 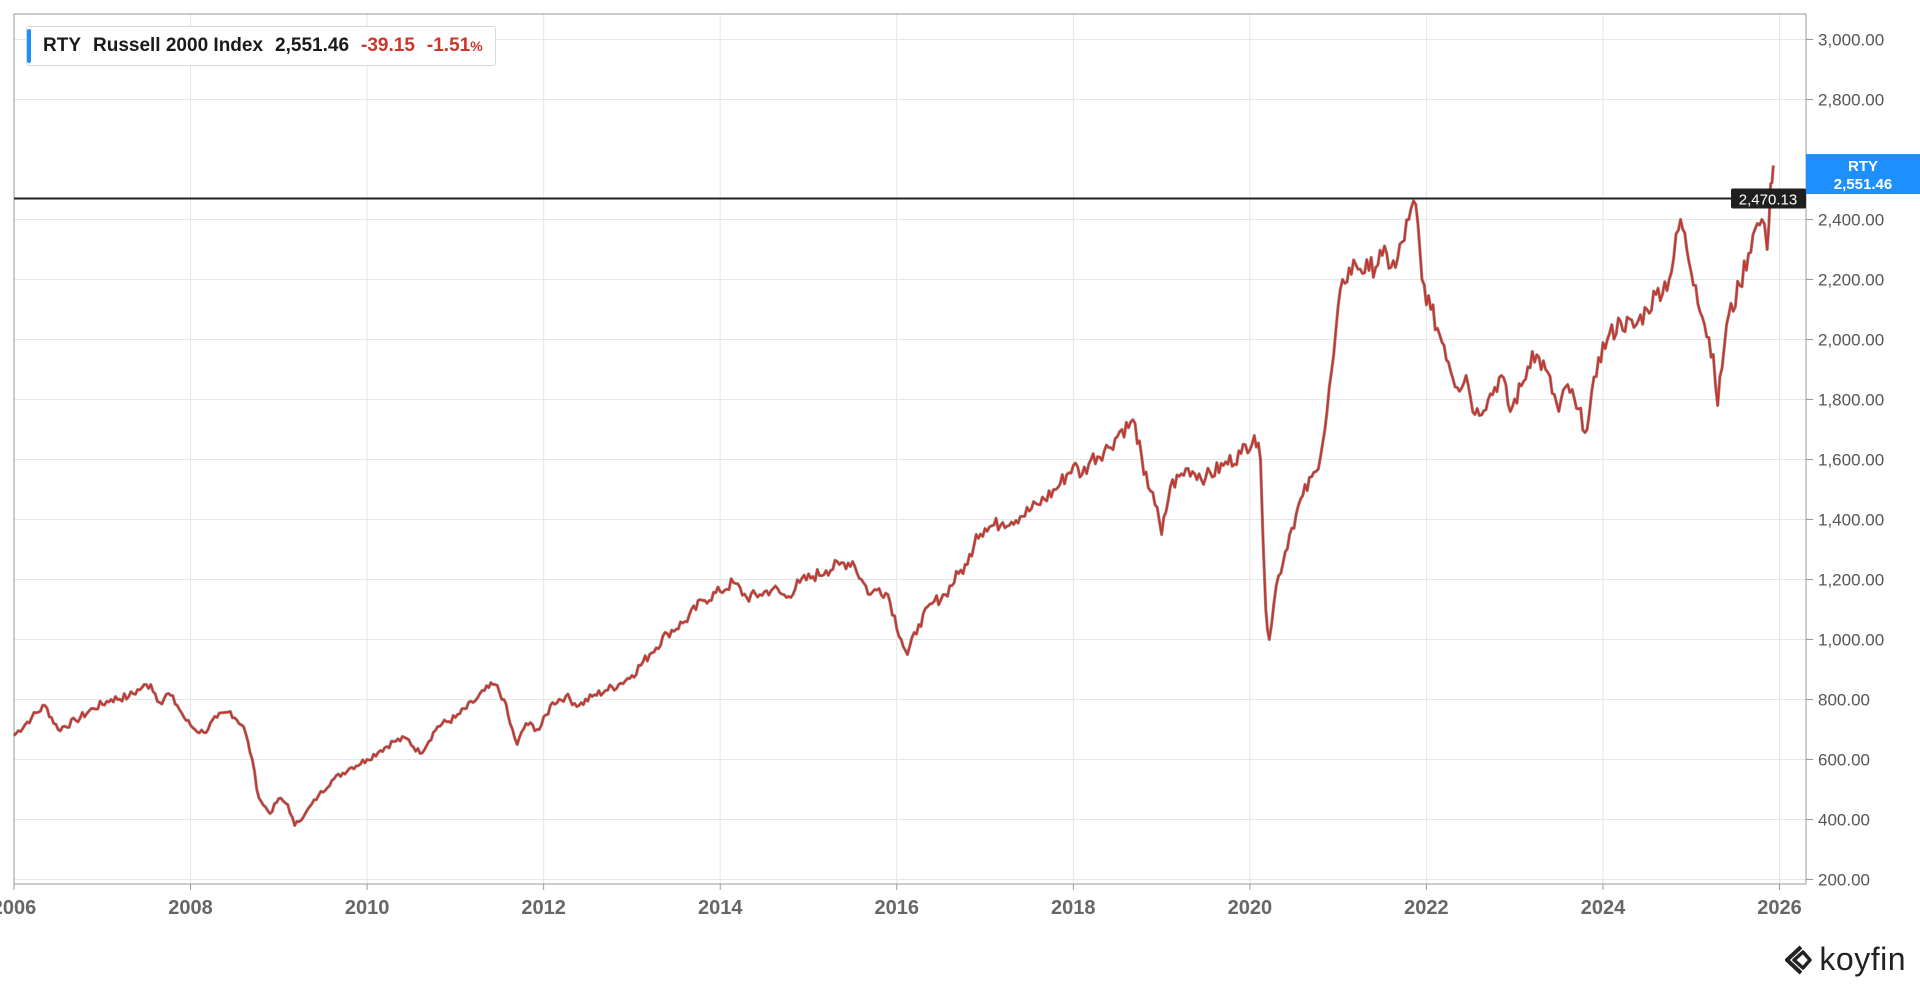 What do you see at coordinates (1603, 908) in the screenshot?
I see `x-tick-label: 2024` at bounding box center [1603, 908].